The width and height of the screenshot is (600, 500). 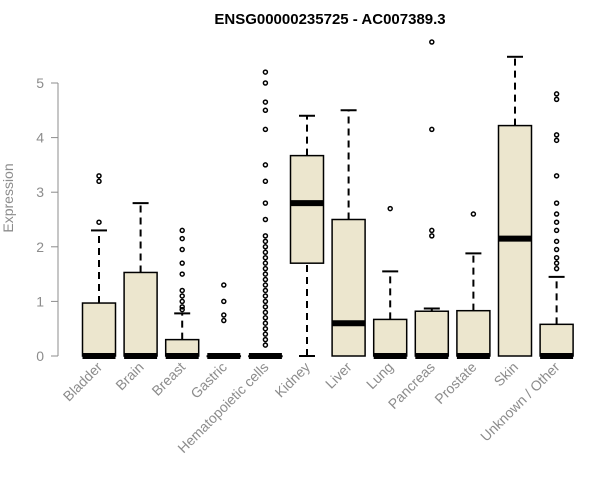 I want to click on y-tick-label: 4, so click(x=40, y=138).